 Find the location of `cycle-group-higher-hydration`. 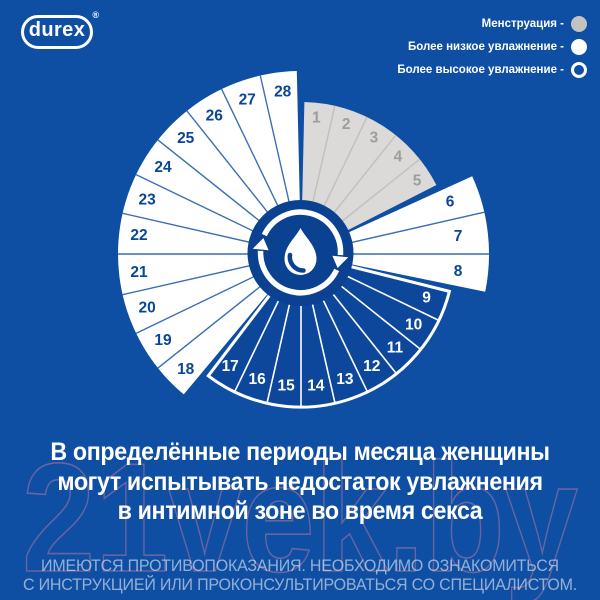

cycle-group-higher-hydration is located at coordinates (329, 331).